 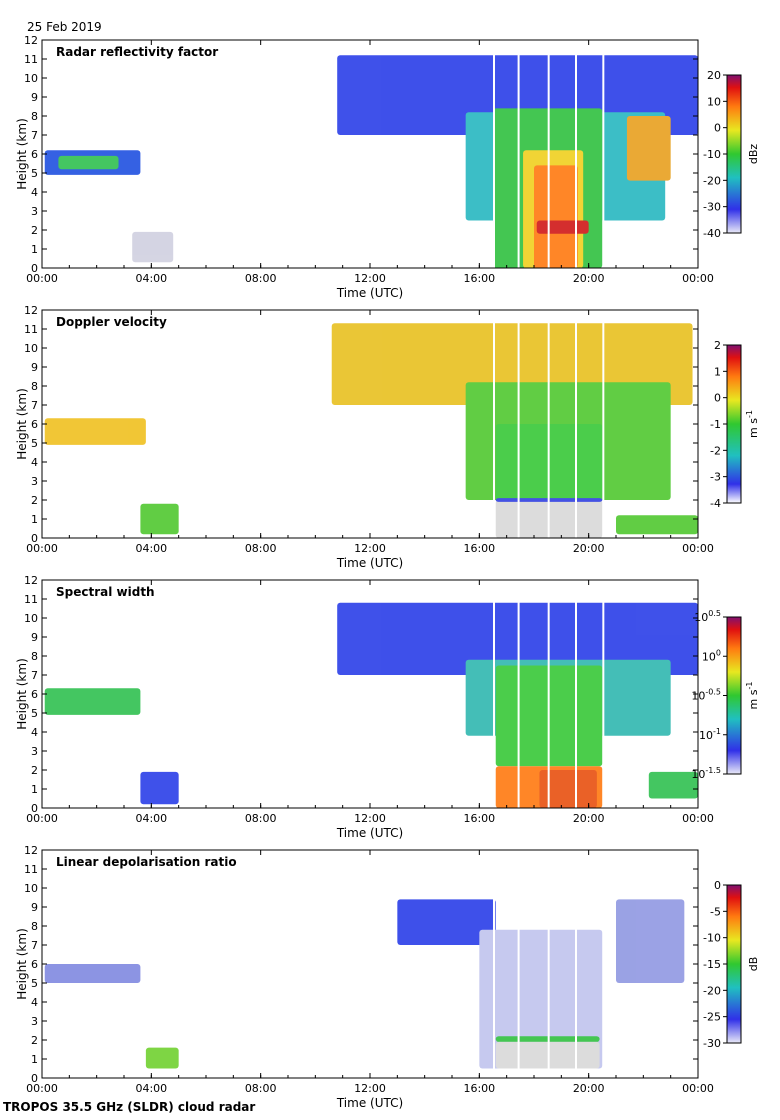 What do you see at coordinates (34, 154) in the screenshot?
I see `y-tick-label: 6` at bounding box center [34, 154].